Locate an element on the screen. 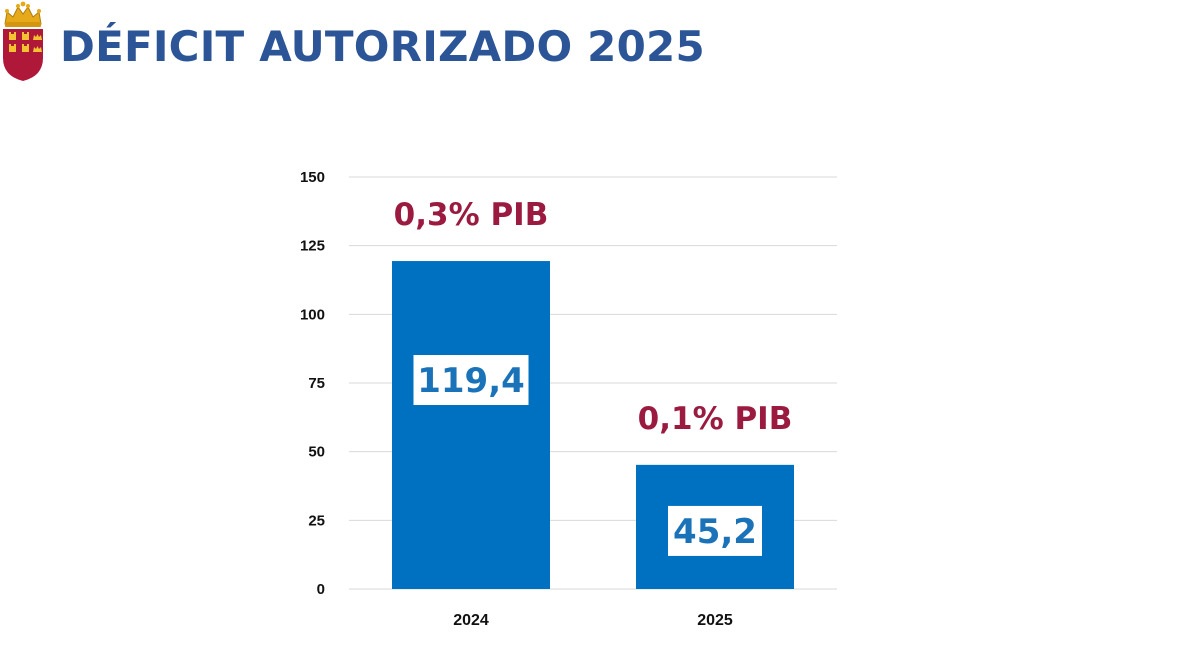  value-label: 119,4 is located at coordinates (471, 381).